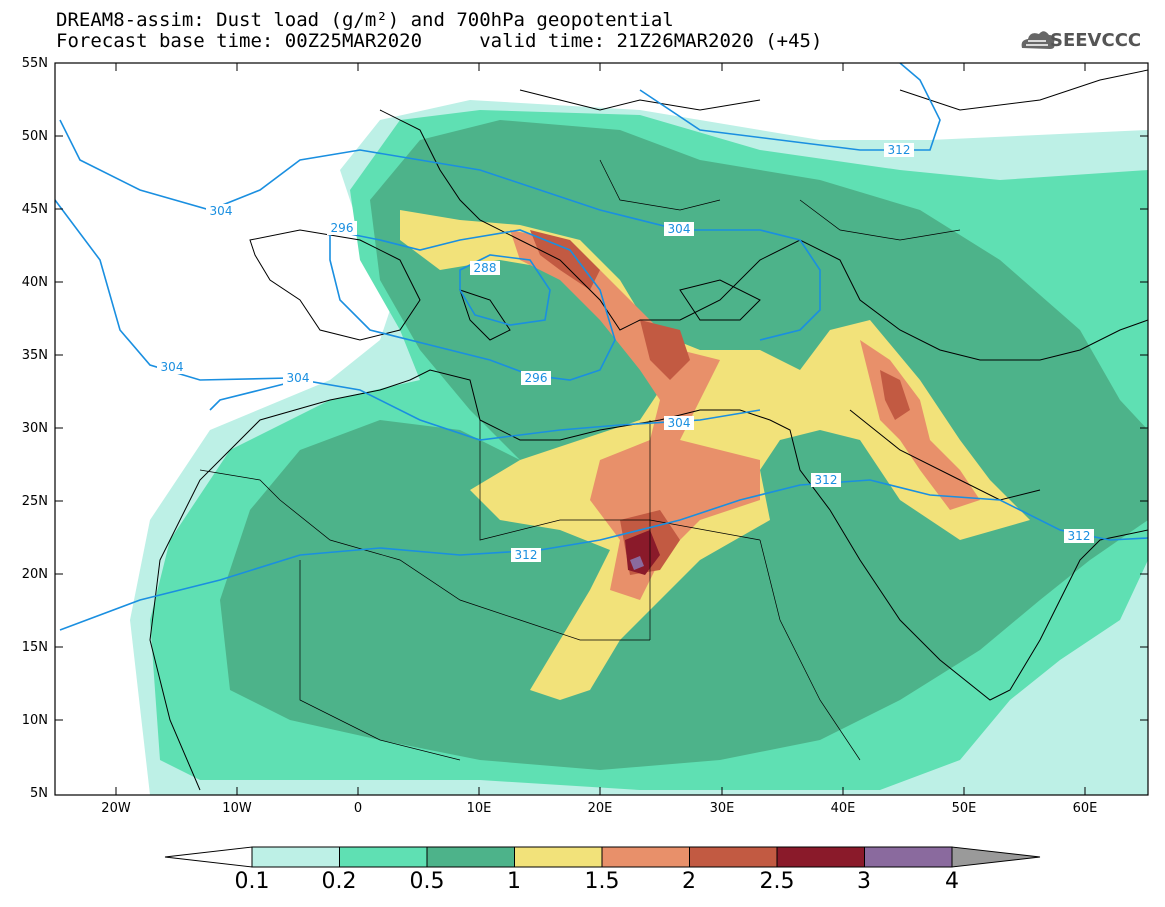 The width and height of the screenshot is (1165, 907). Describe the element at coordinates (964, 808) in the screenshot. I see `lon-label: 50E` at that location.